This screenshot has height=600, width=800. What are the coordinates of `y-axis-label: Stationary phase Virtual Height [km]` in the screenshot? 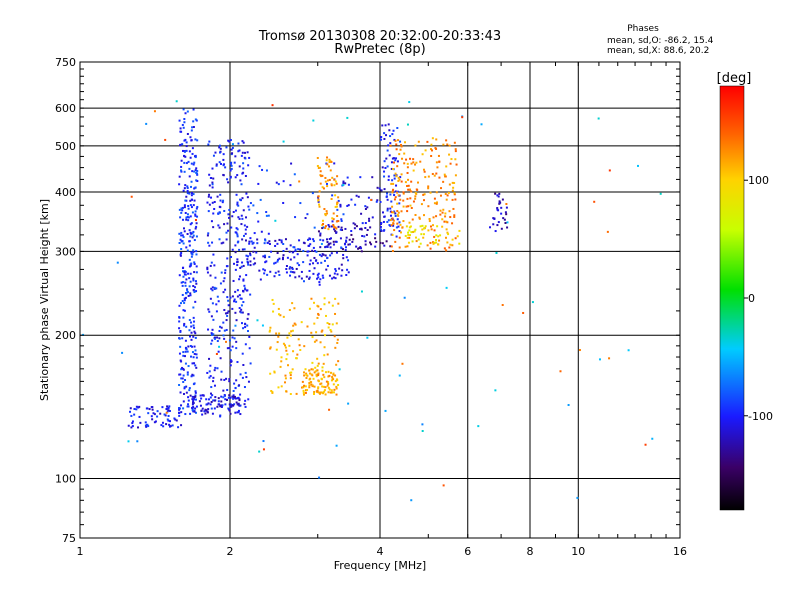 It's located at (44, 300).